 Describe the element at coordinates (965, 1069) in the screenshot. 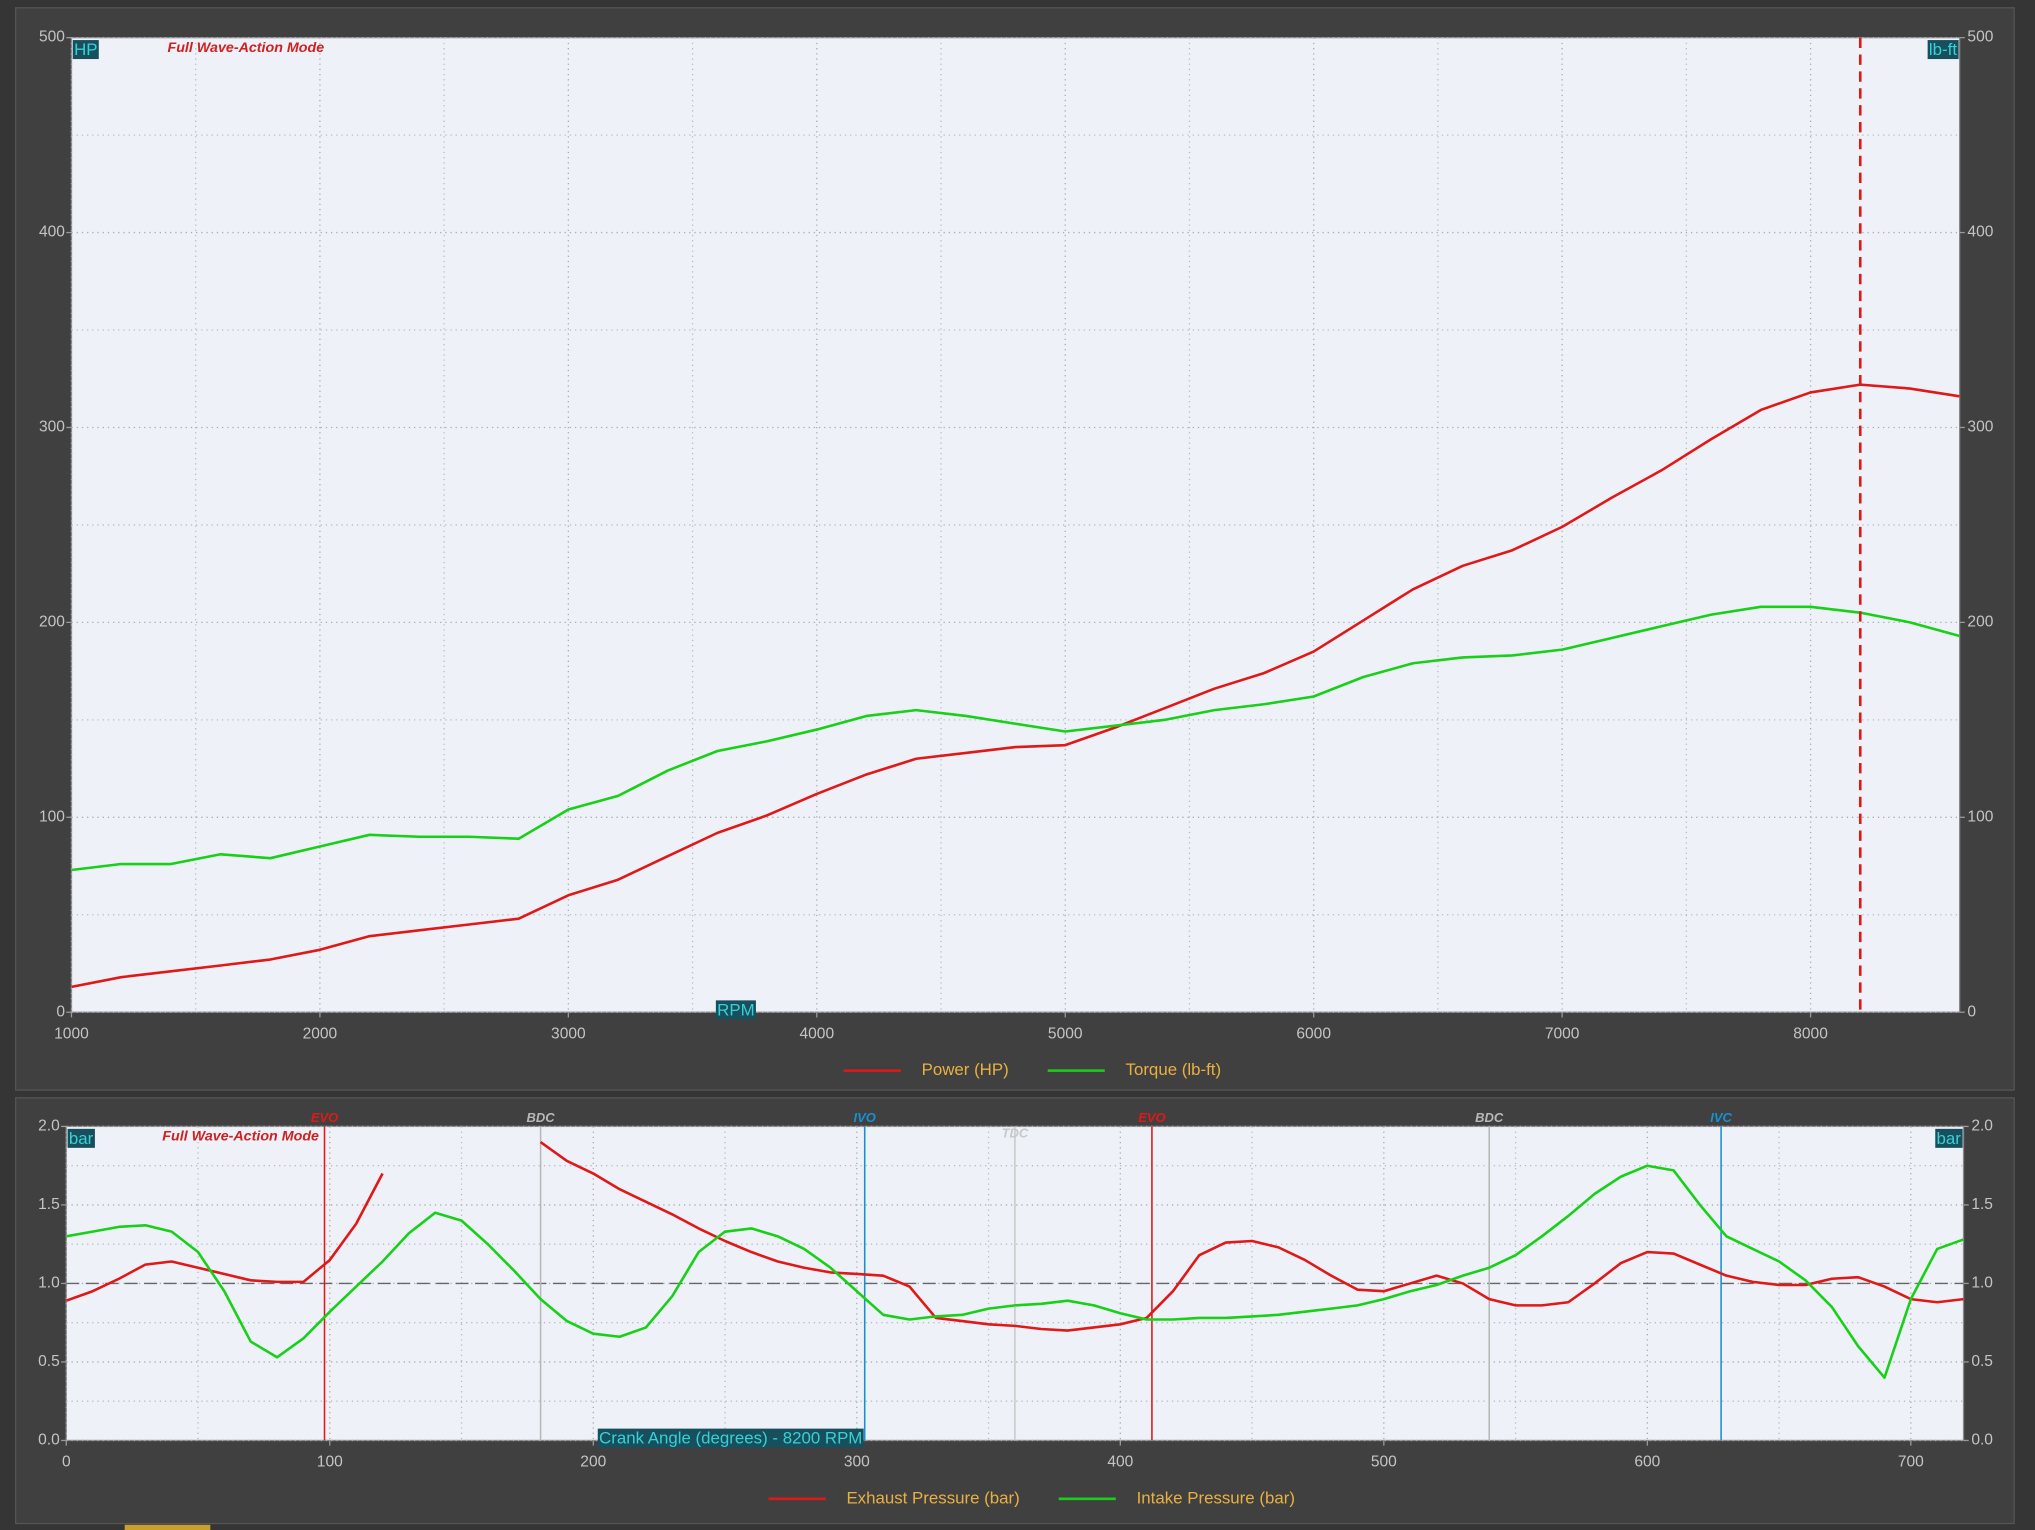

I see `legend-label: Power (HP)` at that location.